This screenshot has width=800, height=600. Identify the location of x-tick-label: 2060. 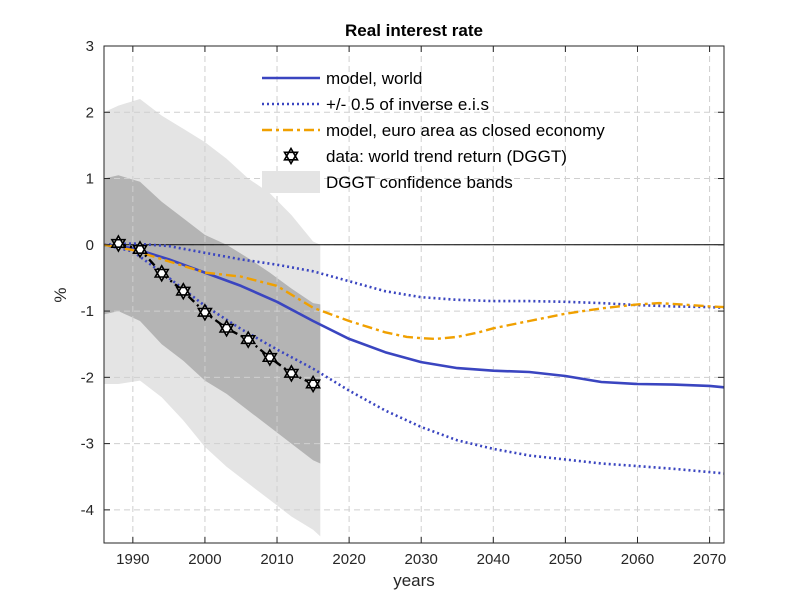
(637, 559).